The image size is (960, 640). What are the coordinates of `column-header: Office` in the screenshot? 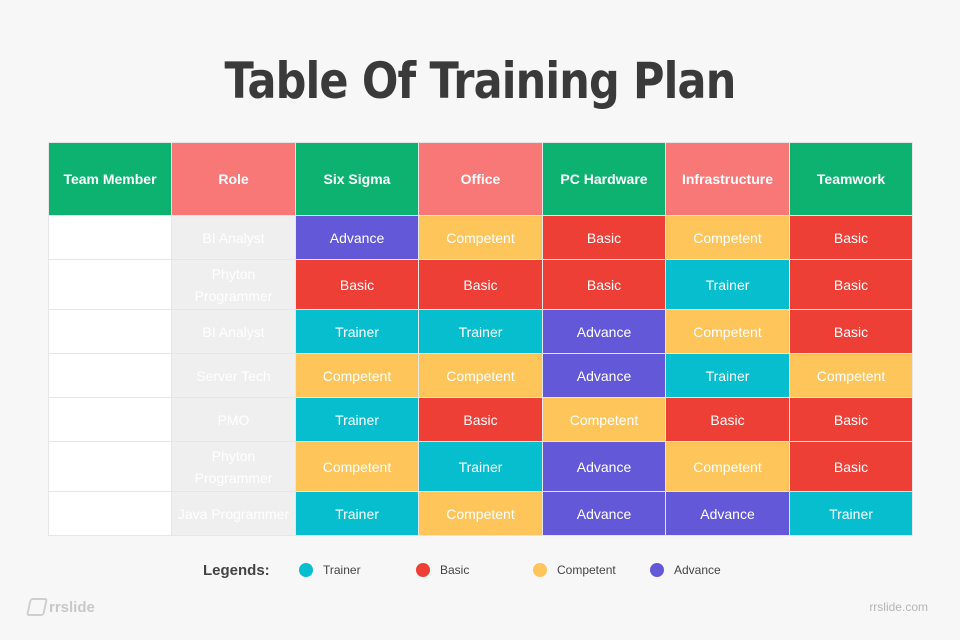 It's located at (480, 179).